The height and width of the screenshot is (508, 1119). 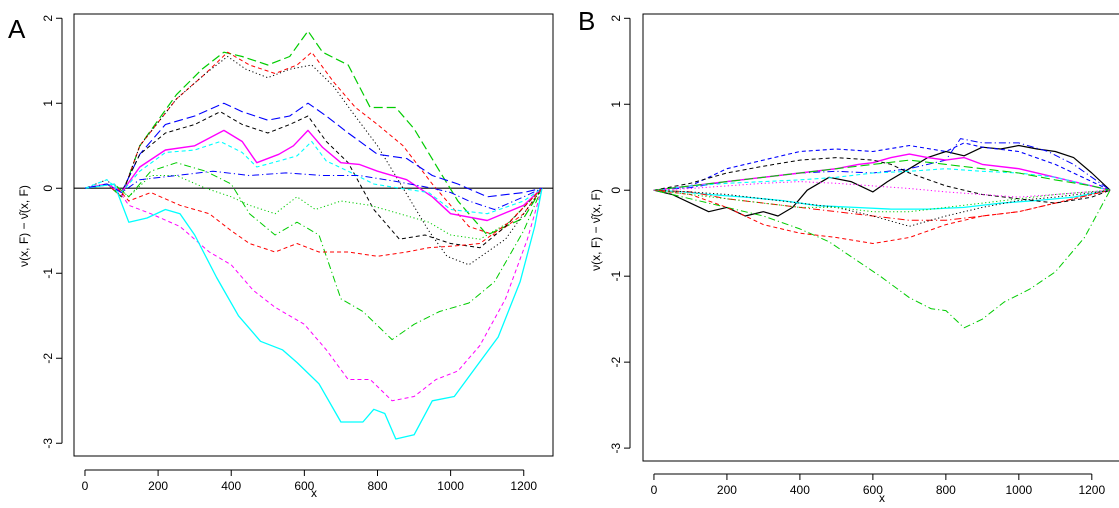 What do you see at coordinates (616, 447) in the screenshot?
I see `panel-b-y-tick-label: -3` at bounding box center [616, 447].